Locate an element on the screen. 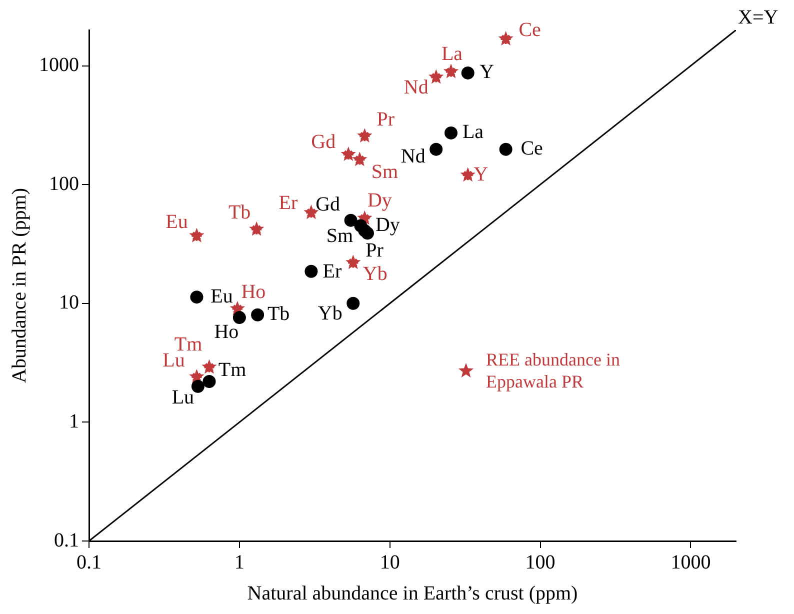 This screenshot has width=794, height=614. y-tick-label: 0.1 is located at coordinates (66, 540).